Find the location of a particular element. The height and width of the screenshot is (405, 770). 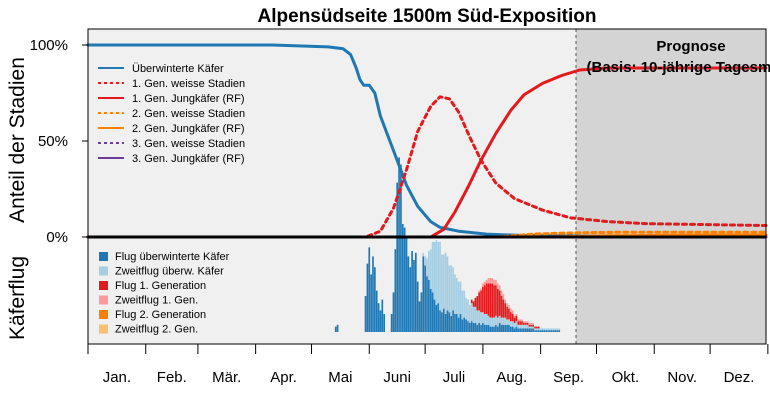

x-tick-label: Mai is located at coordinates (340, 377).